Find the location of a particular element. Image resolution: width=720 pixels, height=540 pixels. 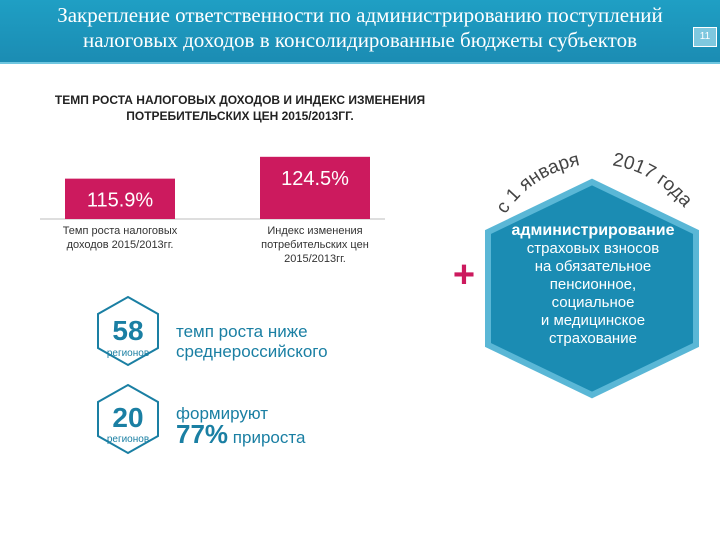

stat-number-58: 58 is located at coordinates (128, 330).